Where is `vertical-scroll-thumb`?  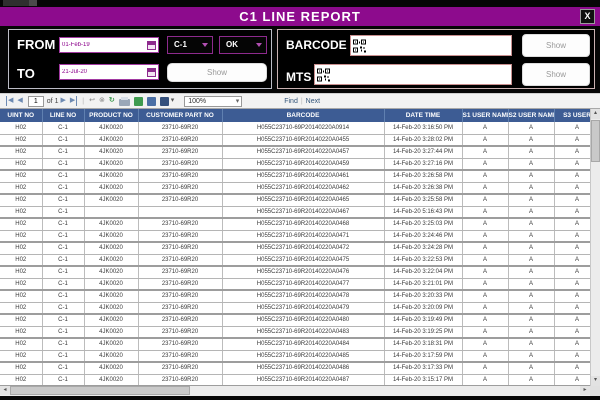 vertical-scroll-thumb is located at coordinates (595, 141).